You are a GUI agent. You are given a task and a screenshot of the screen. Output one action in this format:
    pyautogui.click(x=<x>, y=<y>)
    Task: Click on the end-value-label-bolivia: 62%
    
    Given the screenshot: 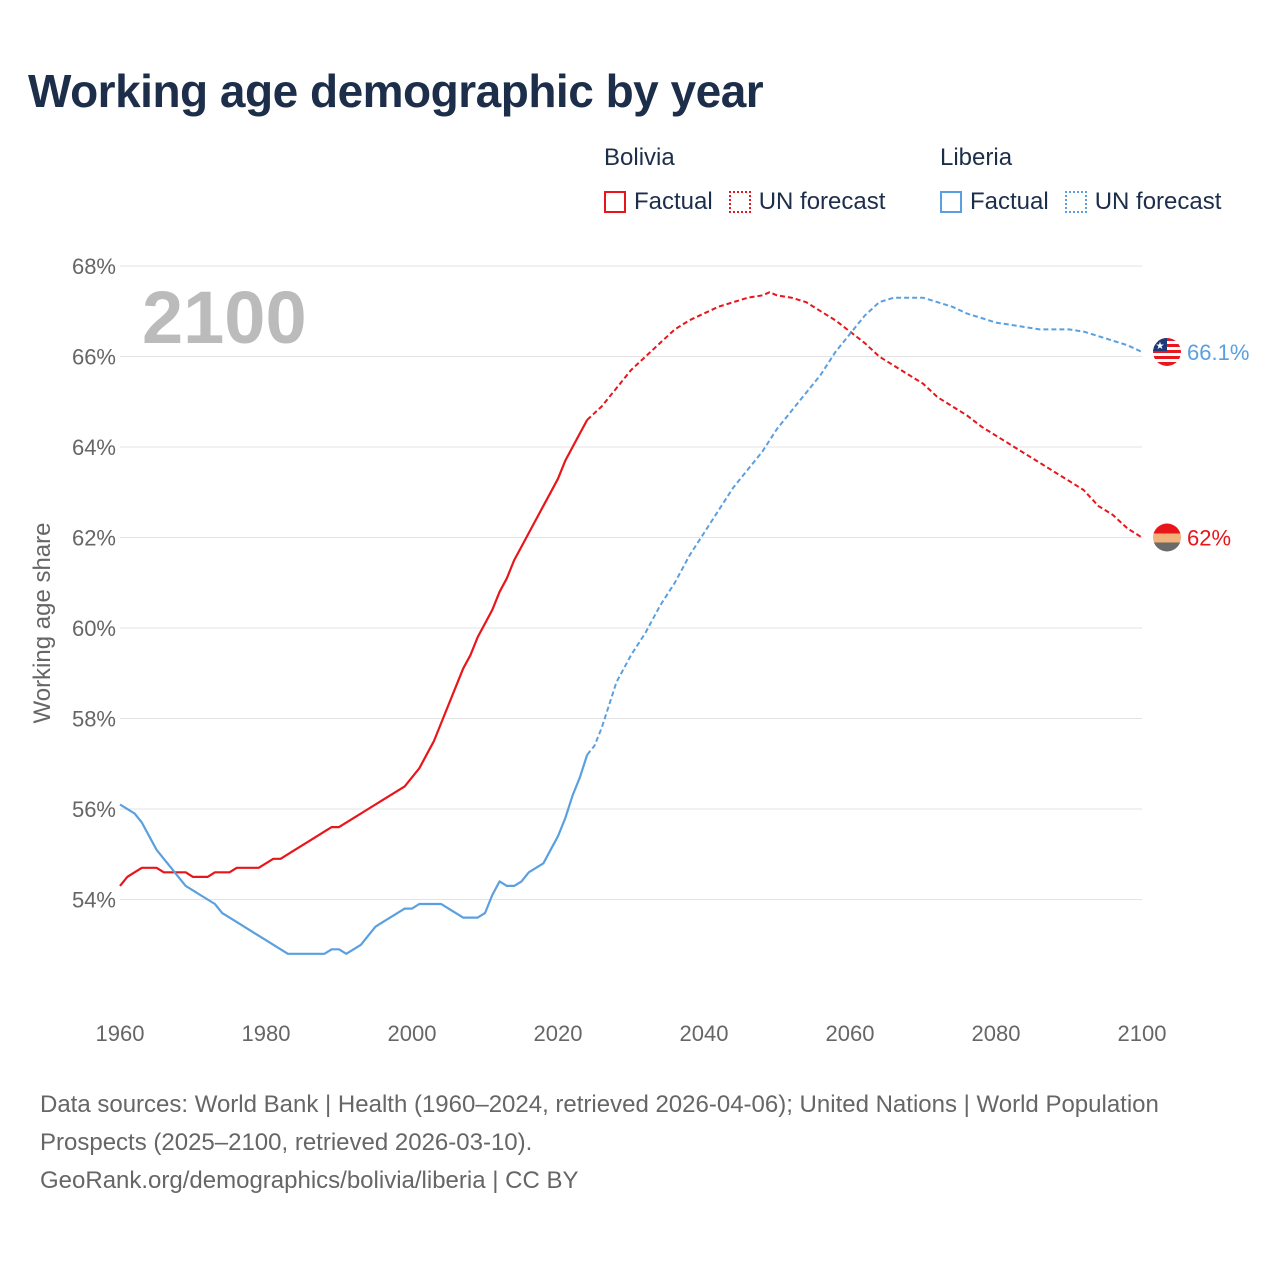 What is the action you would take?
    pyautogui.click(x=1209, y=538)
    